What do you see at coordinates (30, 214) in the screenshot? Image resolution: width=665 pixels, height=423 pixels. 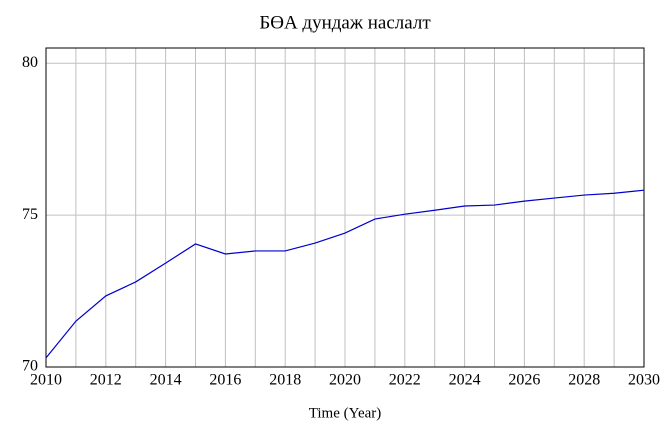 I see `y-tick-label: 75` at bounding box center [30, 214].